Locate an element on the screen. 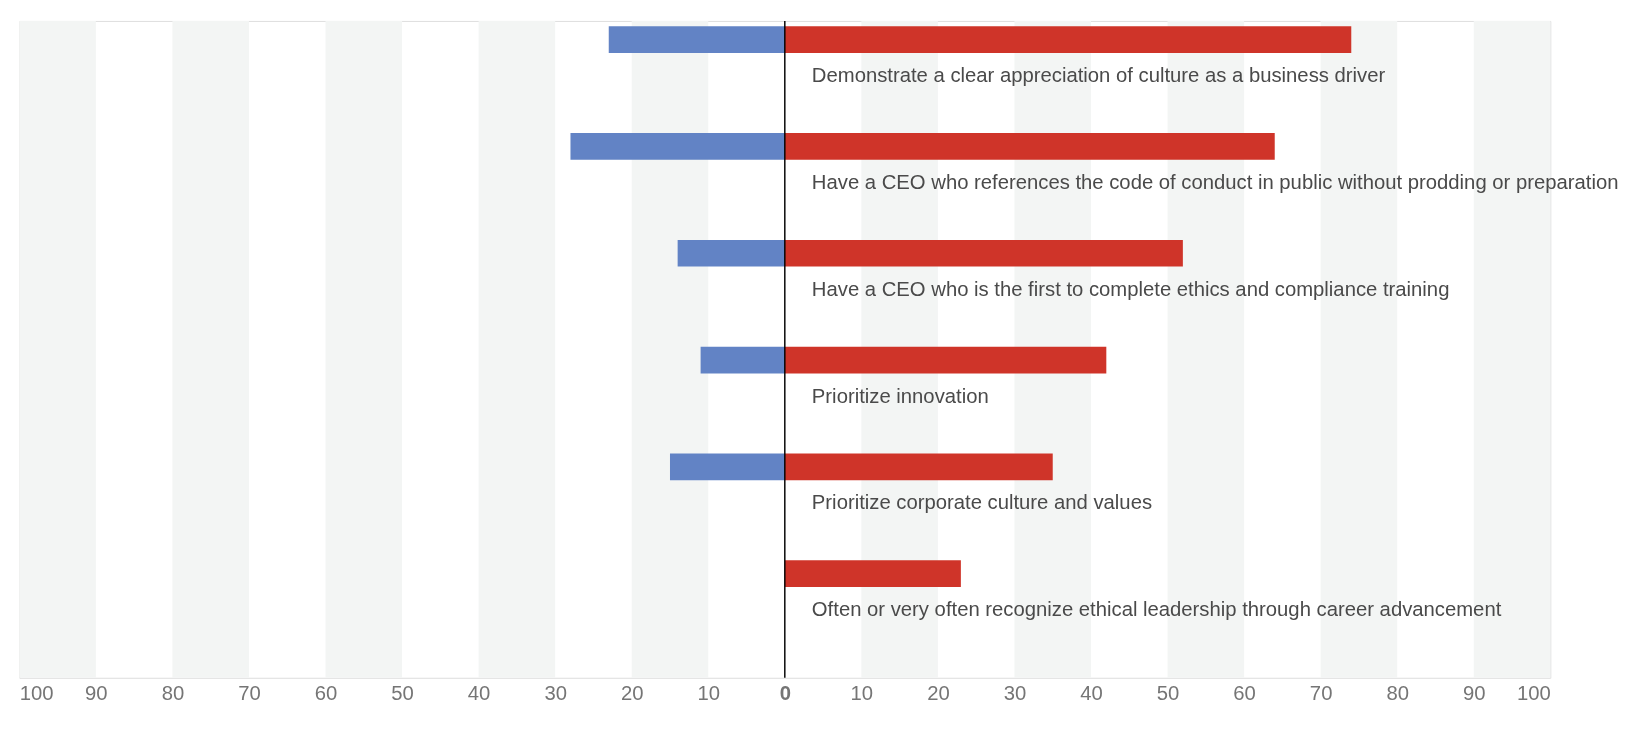  x-tick-label: 0 is located at coordinates (785, 692).